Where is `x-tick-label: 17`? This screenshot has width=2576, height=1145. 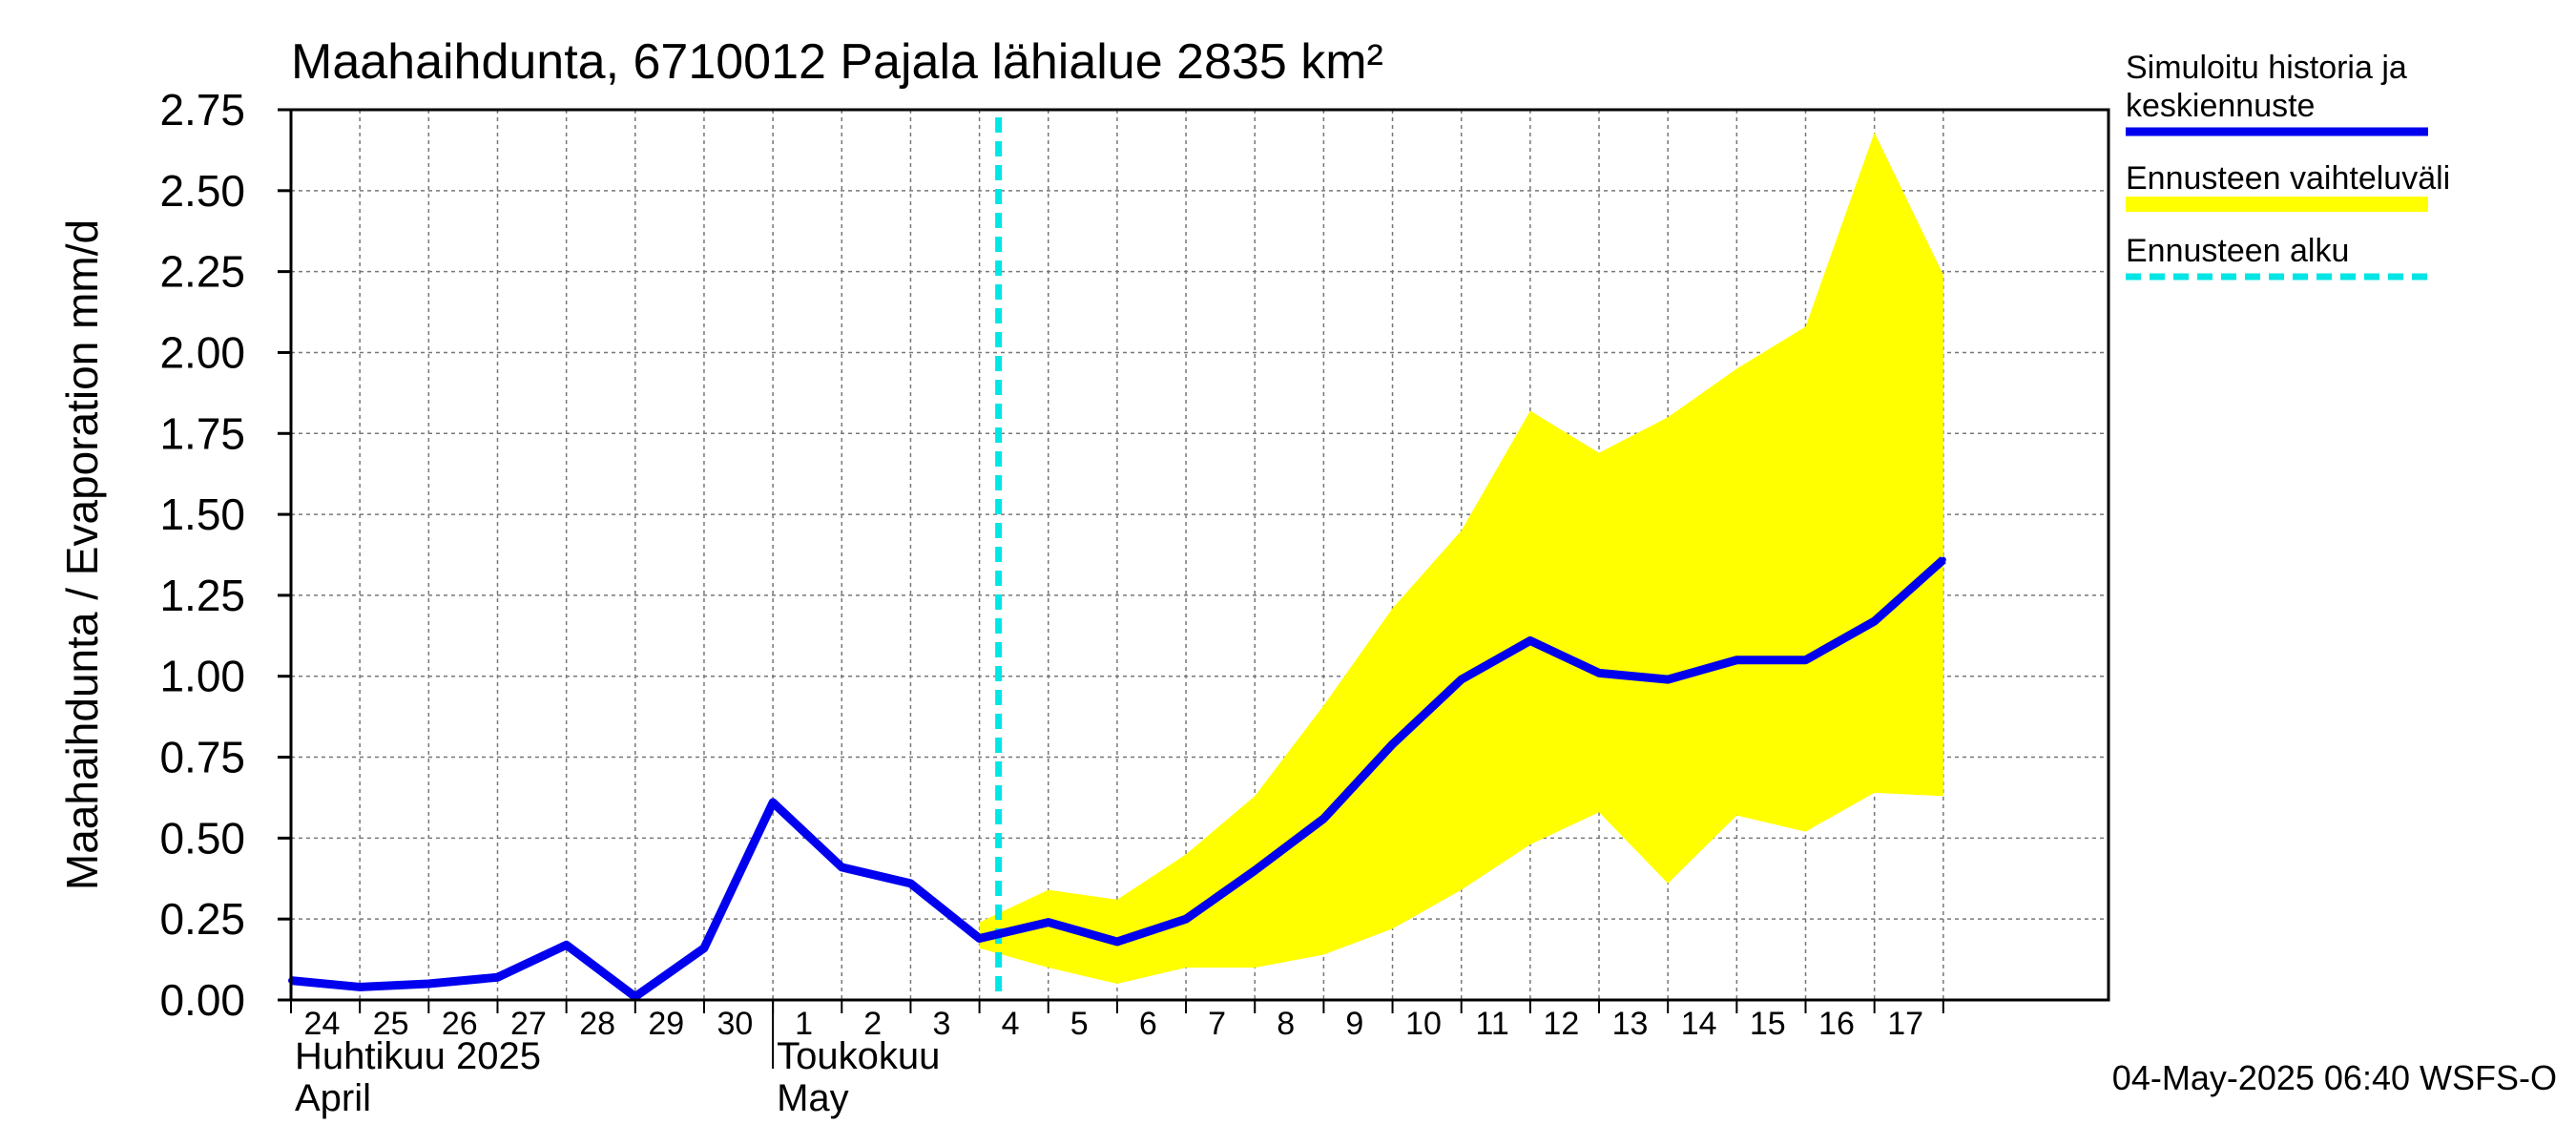 x-tick-label: 17 is located at coordinates (1905, 1024).